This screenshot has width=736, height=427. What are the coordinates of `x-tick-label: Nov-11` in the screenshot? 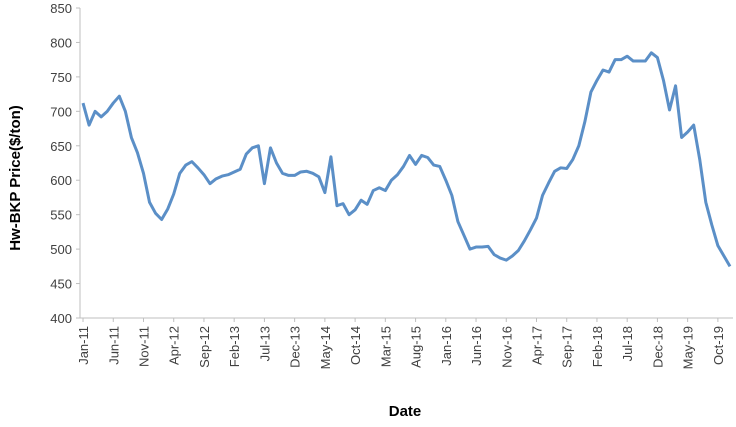 It's located at (143, 346).